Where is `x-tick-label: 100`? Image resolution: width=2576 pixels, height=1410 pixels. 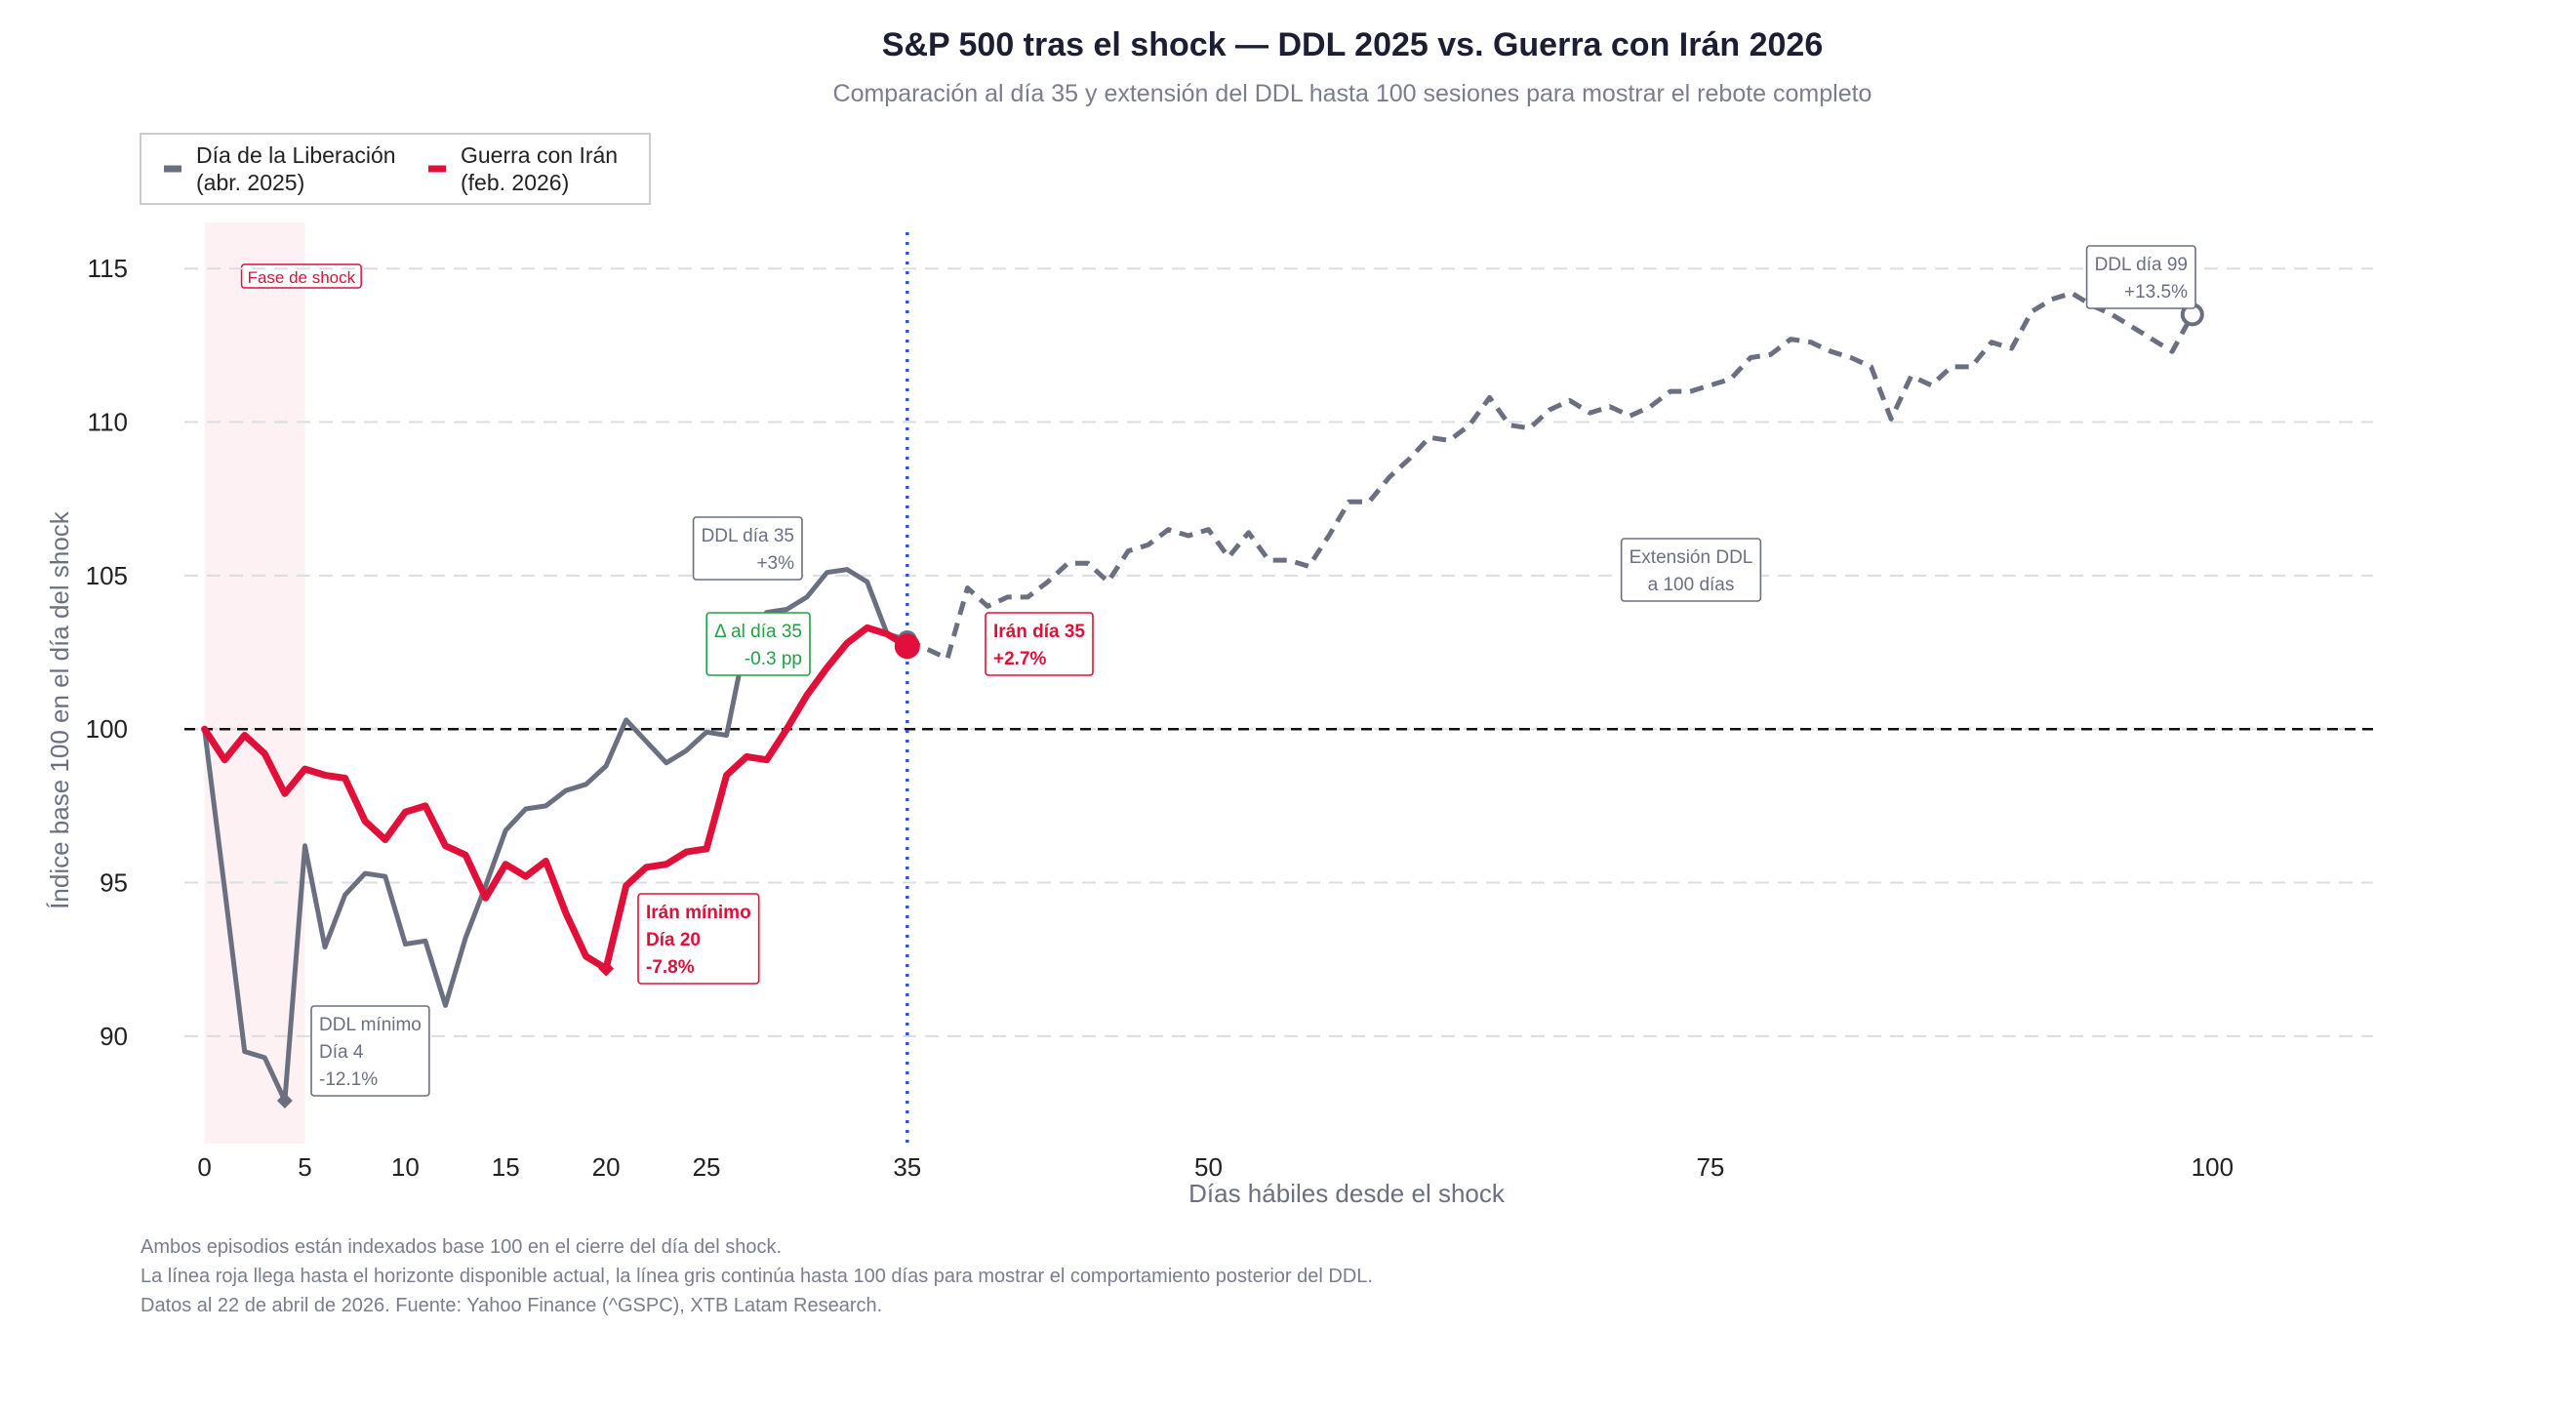
x-tick-label: 100 is located at coordinates (2213, 1167).